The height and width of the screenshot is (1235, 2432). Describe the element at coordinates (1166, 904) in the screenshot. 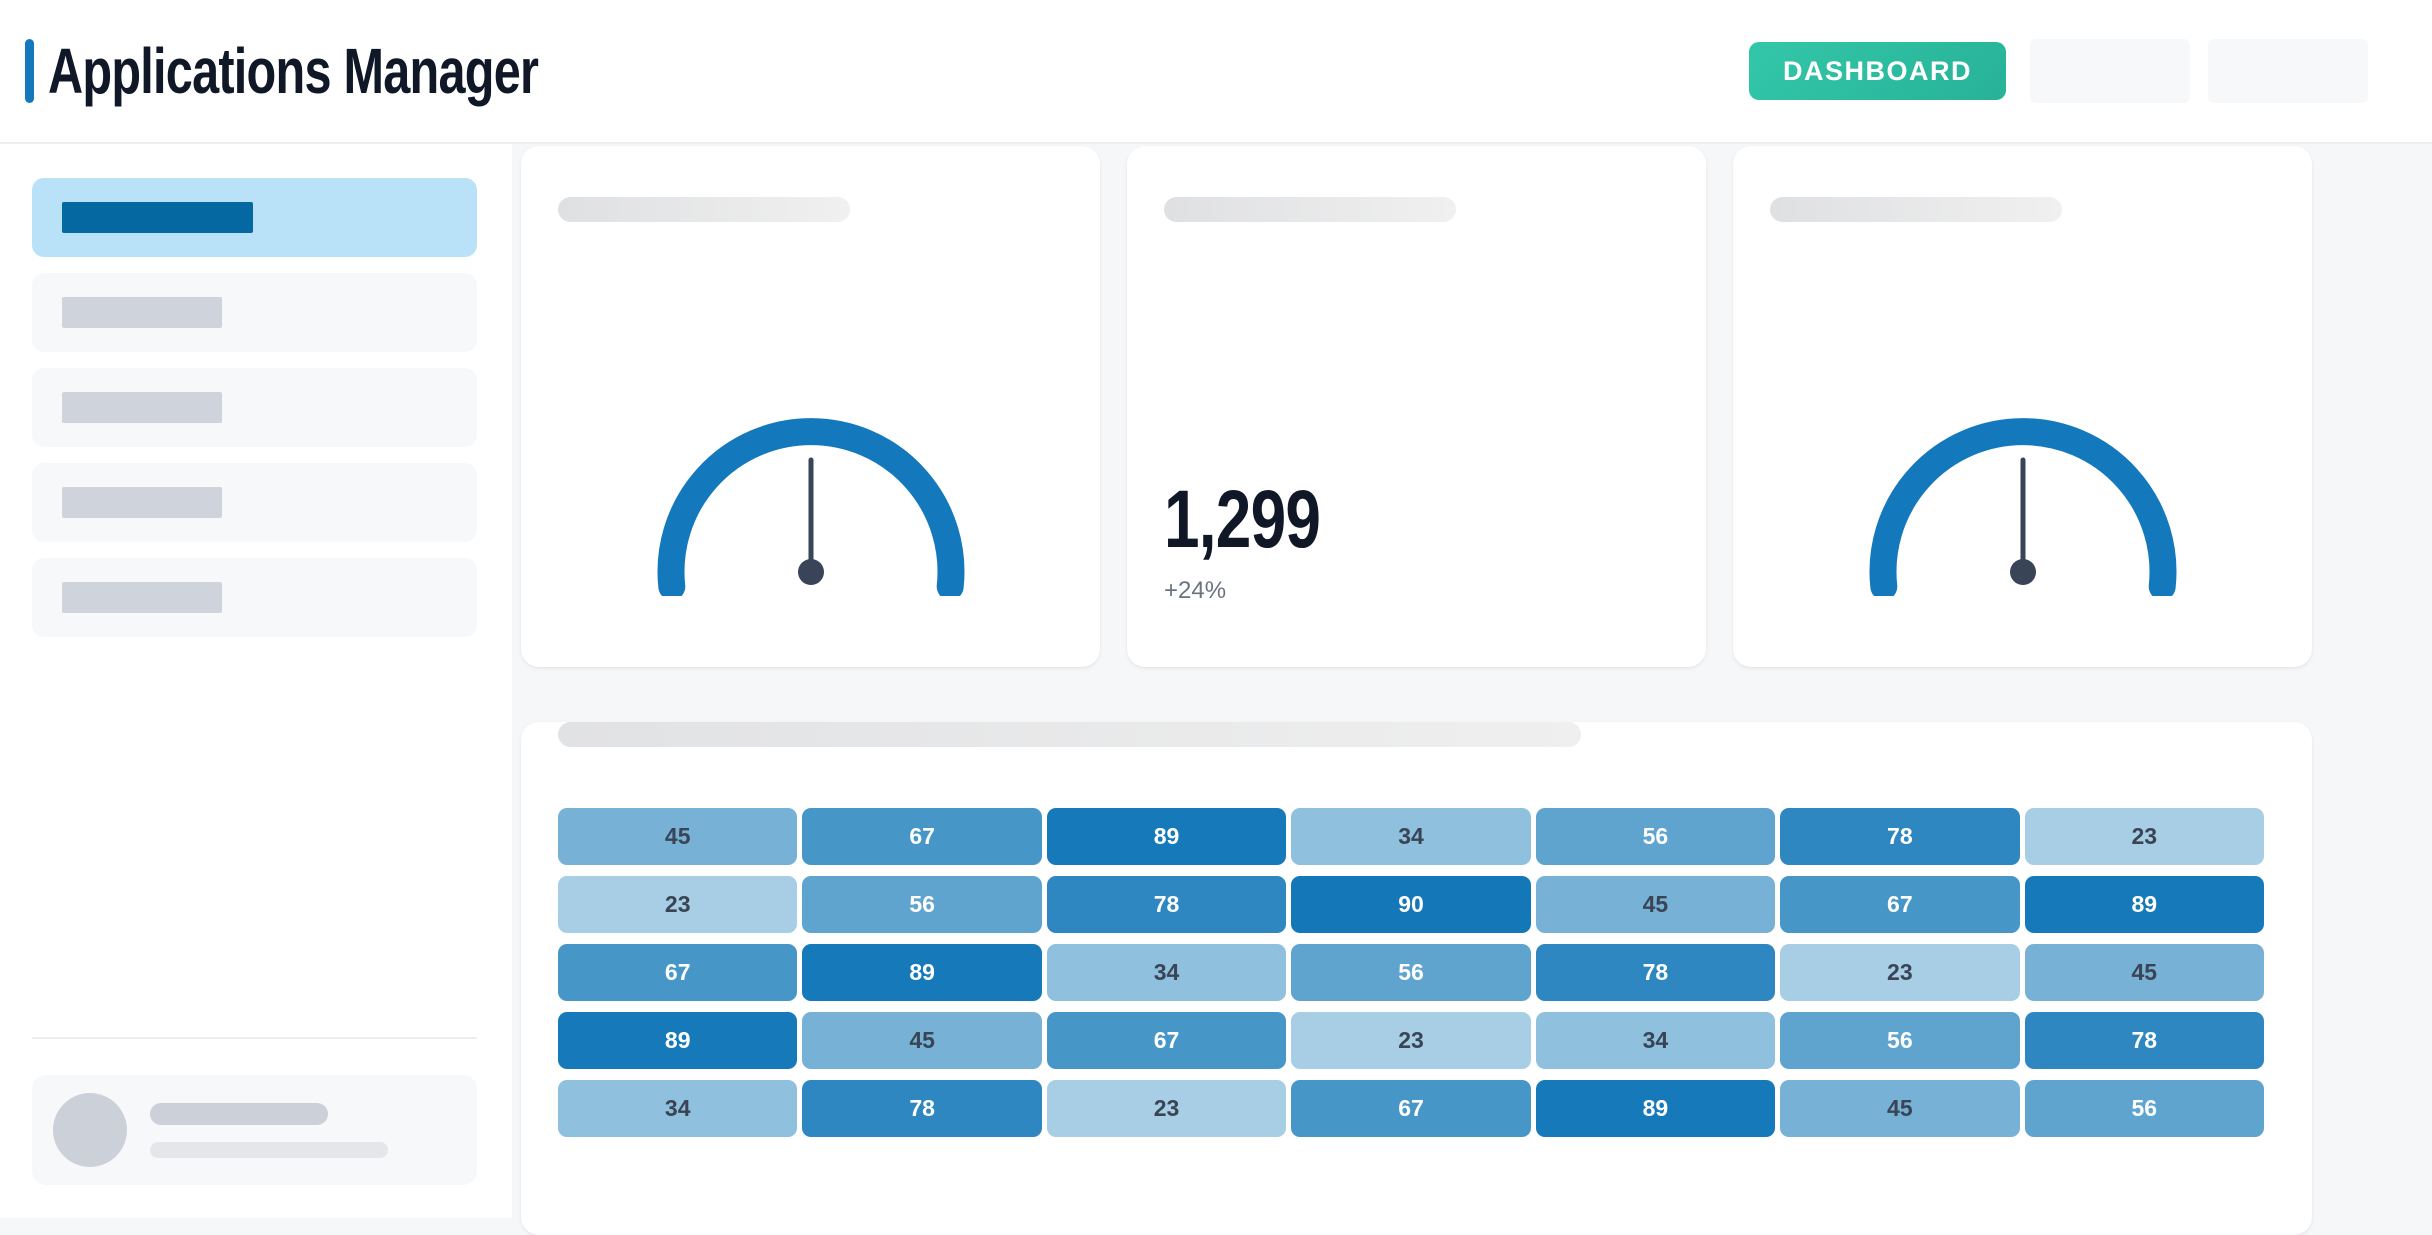

I see `heatmap-cell-r2-c3: 78` at that location.